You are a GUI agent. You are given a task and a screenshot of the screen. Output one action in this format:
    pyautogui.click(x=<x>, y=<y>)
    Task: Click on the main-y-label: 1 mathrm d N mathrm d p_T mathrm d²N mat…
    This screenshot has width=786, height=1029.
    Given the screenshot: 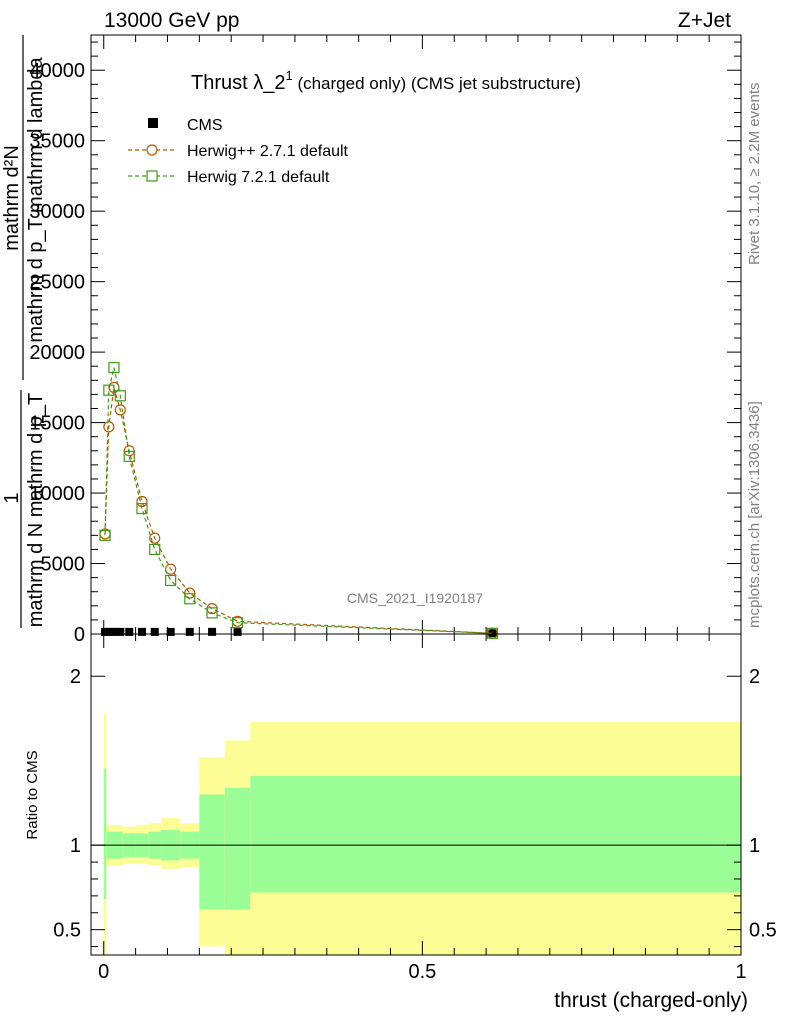 What is the action you would take?
    pyautogui.click(x=24, y=331)
    